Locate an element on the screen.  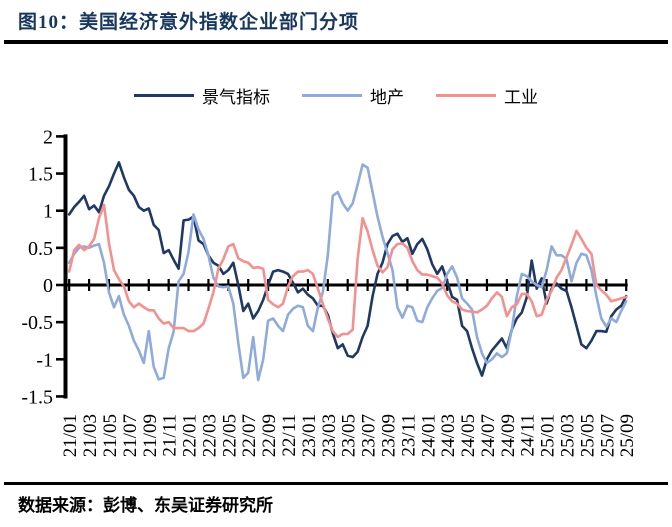
x-tick-label: 23/03 is located at coordinates (329, 435).